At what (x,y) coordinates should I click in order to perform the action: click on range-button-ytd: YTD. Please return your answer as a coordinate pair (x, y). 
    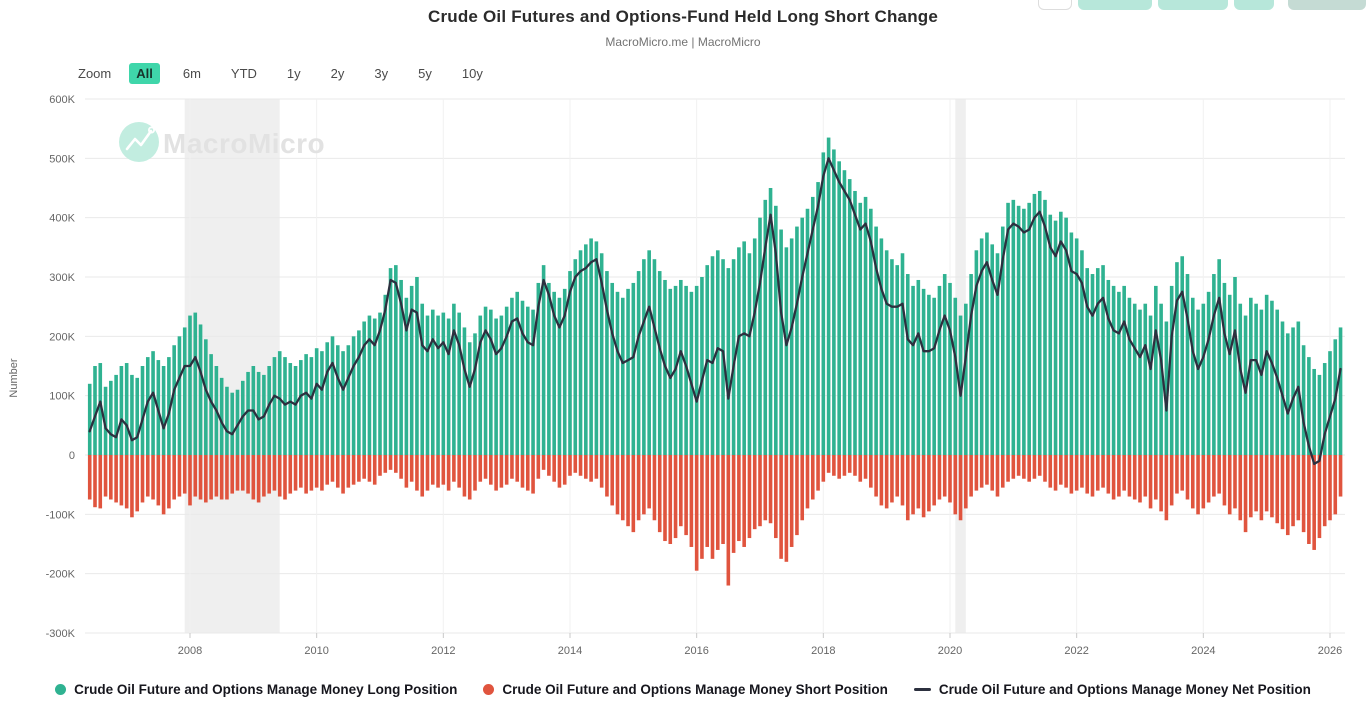
    Looking at the image, I should click on (243, 73).